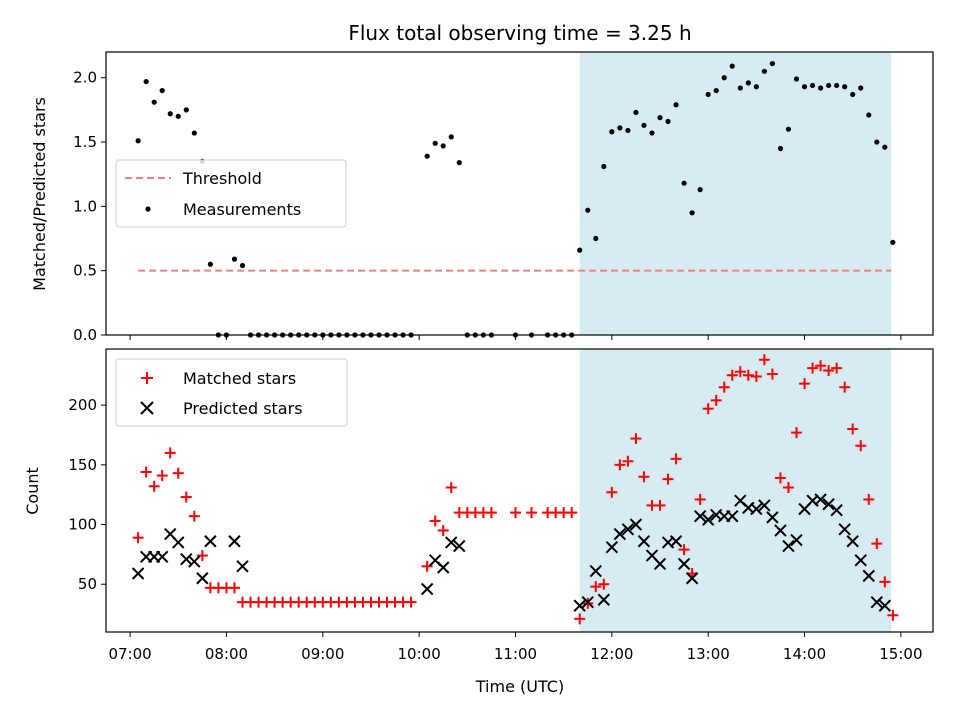  I want to click on x-tick-label: 11:00, so click(515, 654).